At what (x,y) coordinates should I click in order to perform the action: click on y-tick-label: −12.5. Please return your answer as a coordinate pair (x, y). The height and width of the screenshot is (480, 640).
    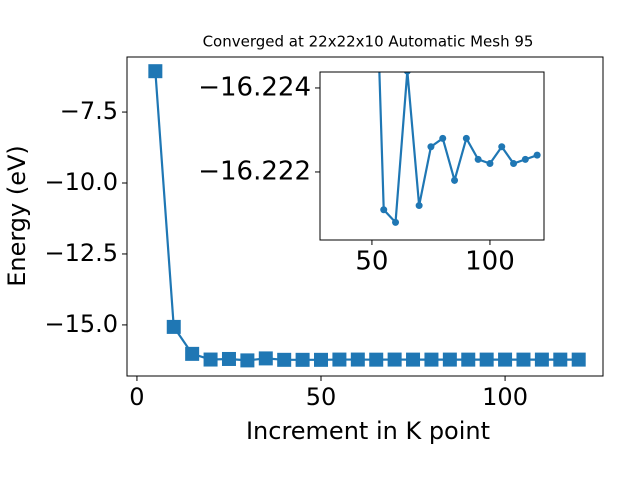
    Looking at the image, I should click on (81, 253).